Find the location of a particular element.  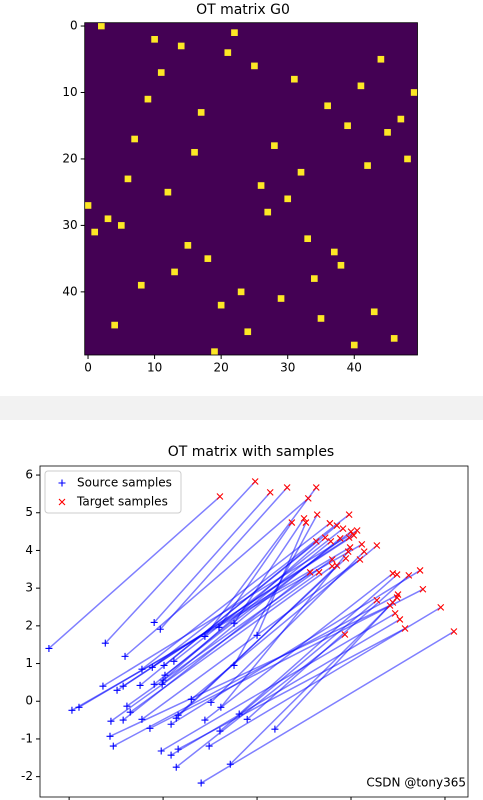

y-tick-label: -1 is located at coordinates (27, 738).